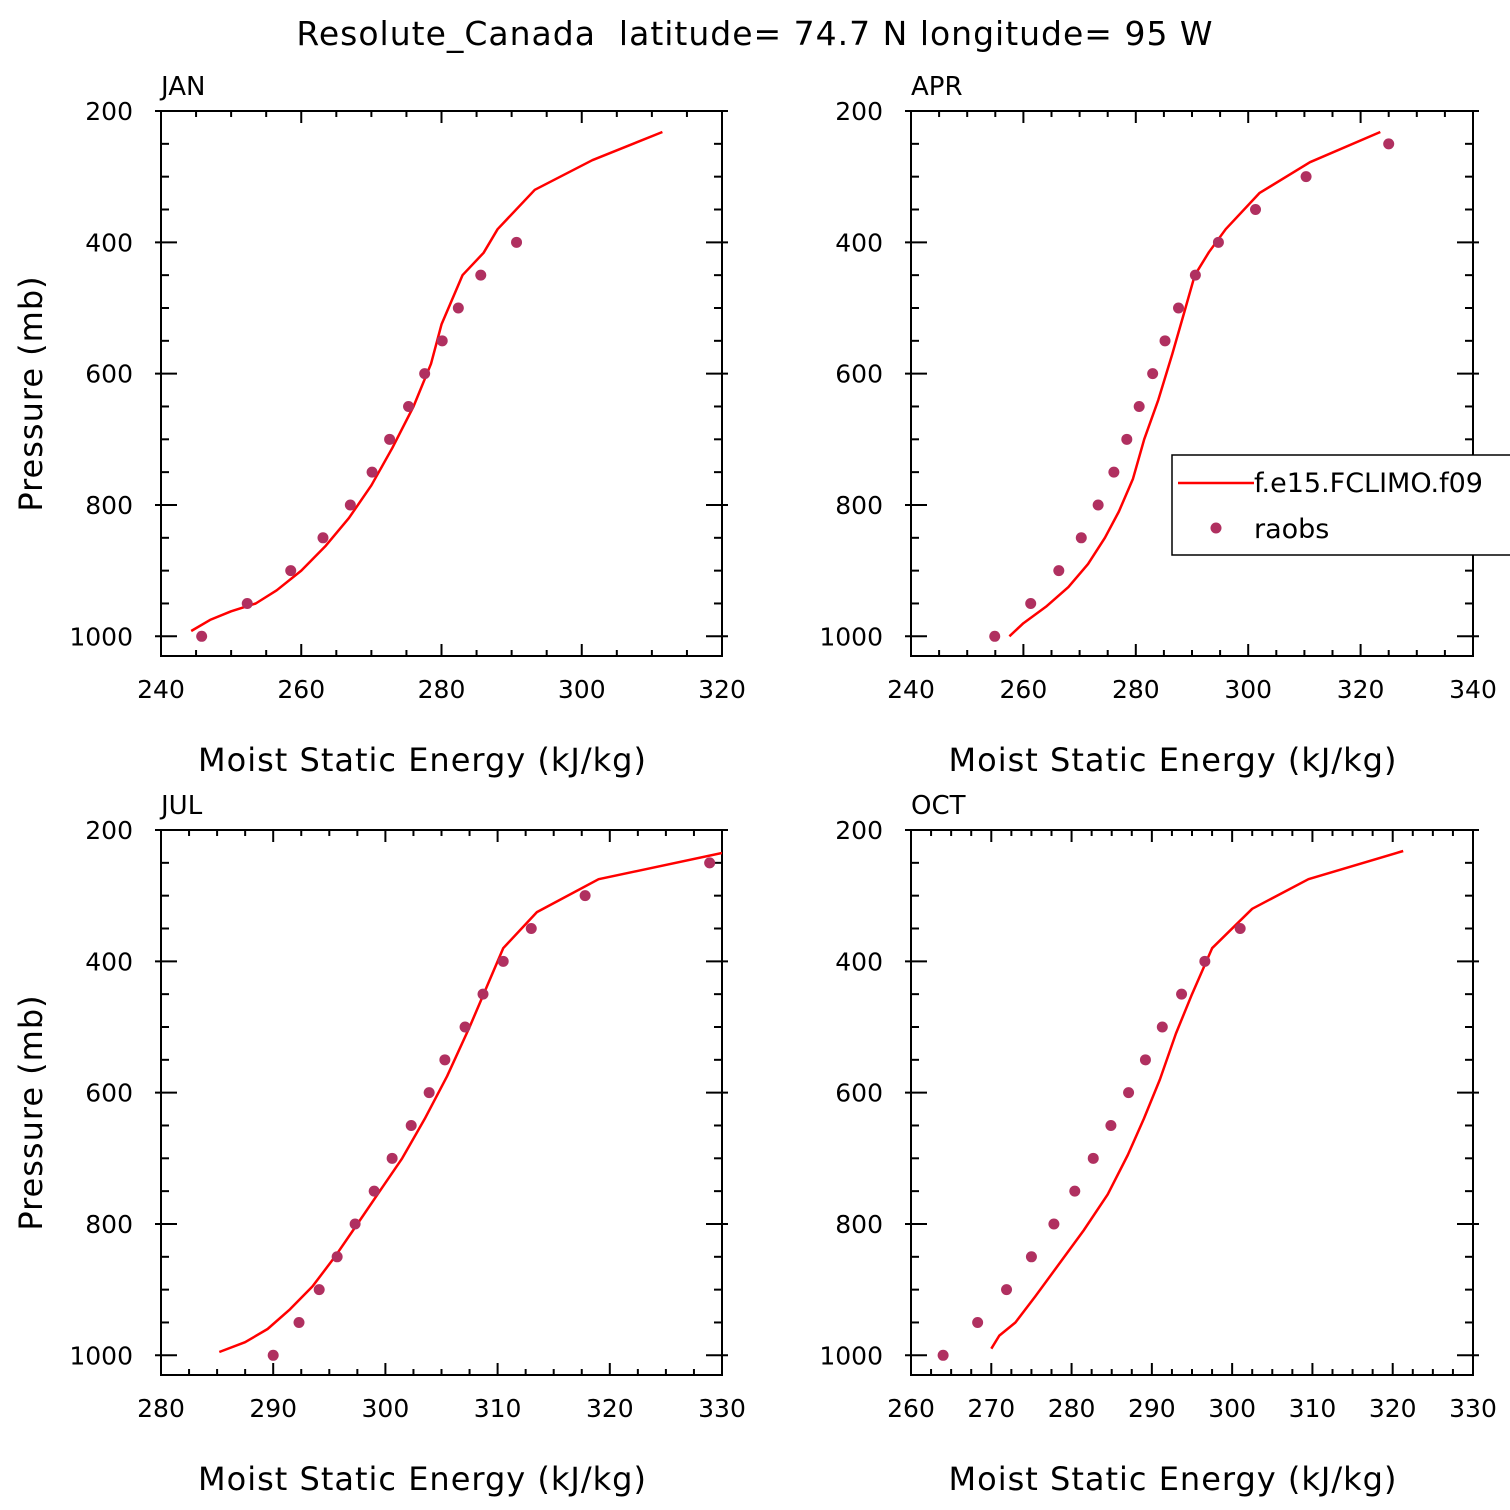 Image resolution: width=1510 pixels, height=1510 pixels. Describe the element at coordinates (1368, 483) in the screenshot. I see `legend-label-model: f.e15.FCLIMO.f09` at that location.